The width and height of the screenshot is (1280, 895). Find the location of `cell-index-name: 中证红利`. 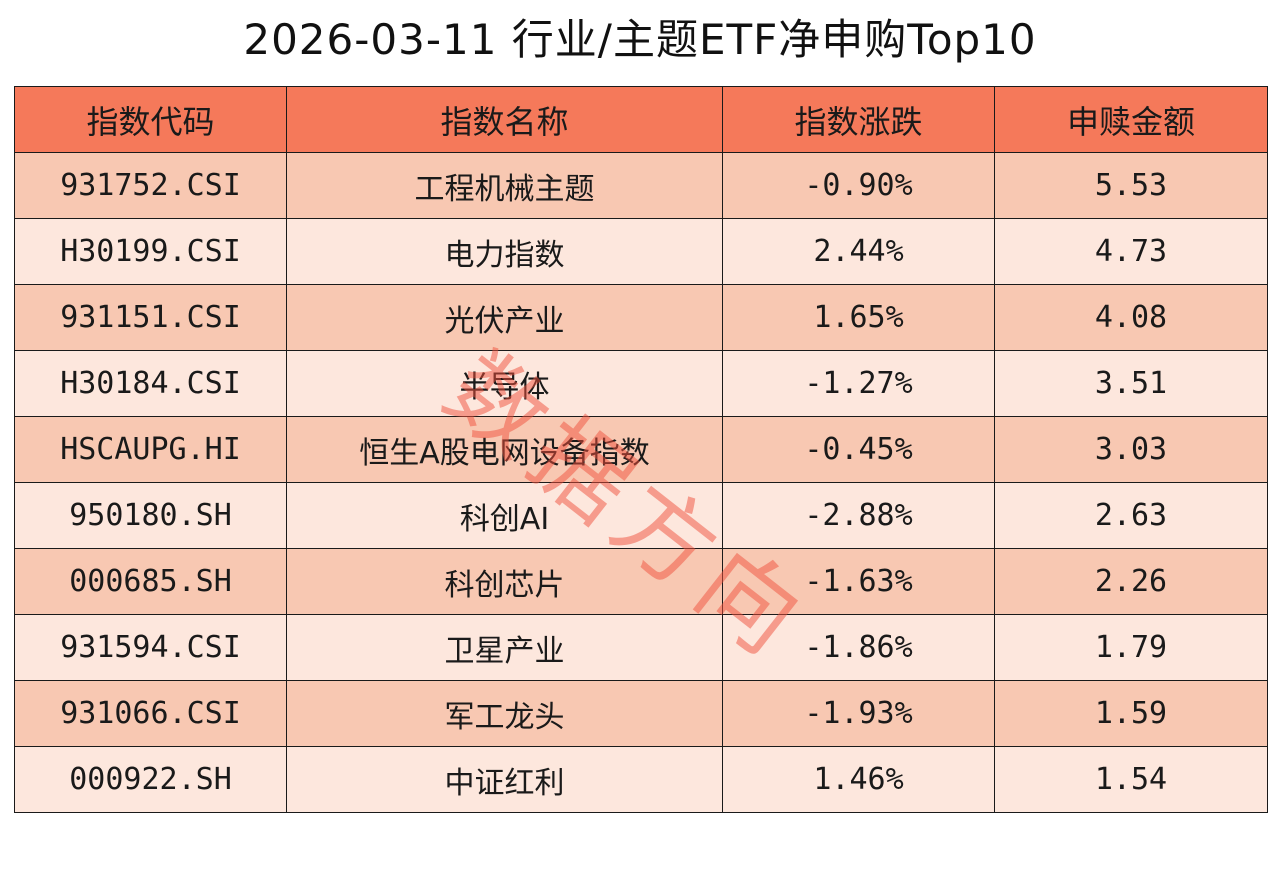

cell-index-name: 中证红利 is located at coordinates (504, 779).